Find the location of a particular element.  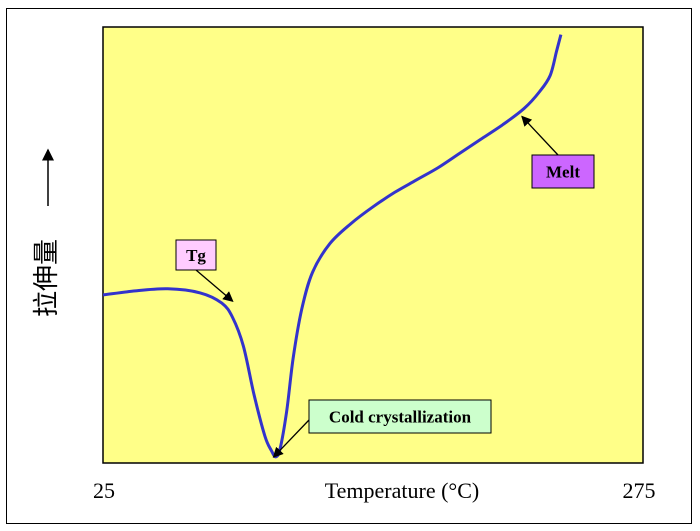

annotation-label: Cold crystallization is located at coordinates (400, 417).